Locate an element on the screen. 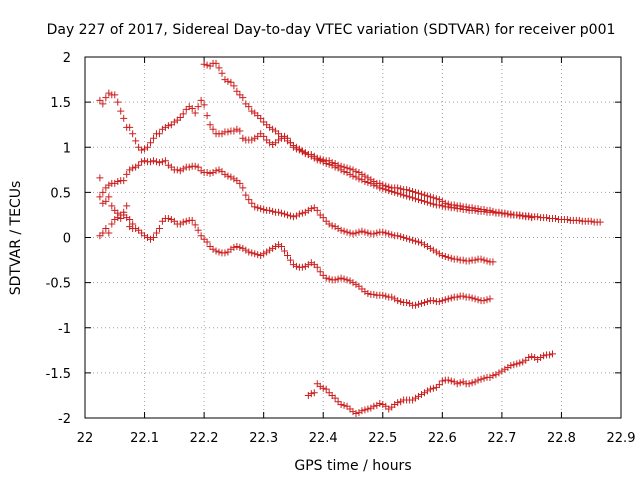  x-tick-label: 22.5 is located at coordinates (382, 438).